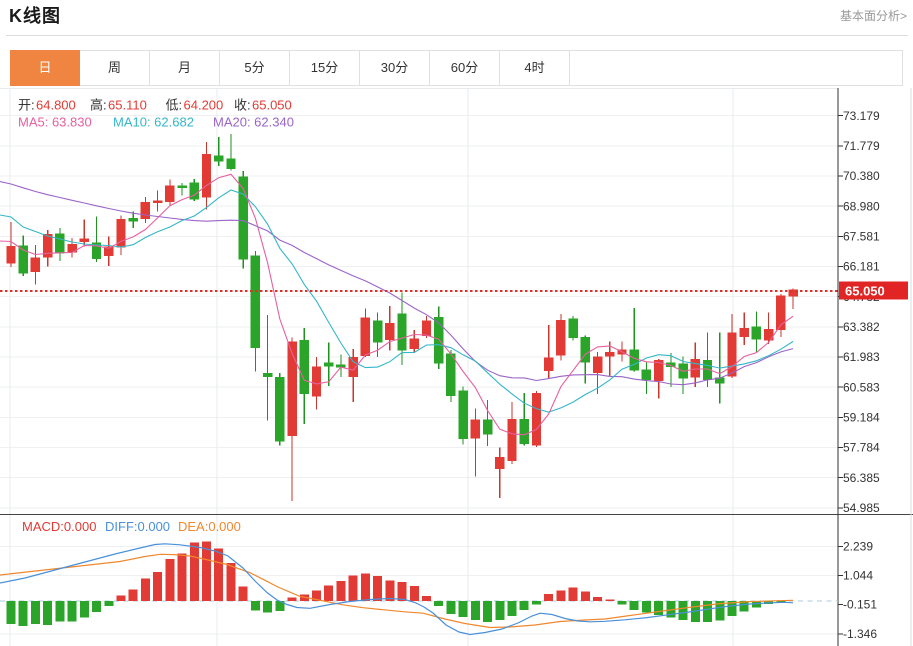 The image size is (913, 646). Describe the element at coordinates (858, 547) in the screenshot. I see `svg-text: 2.239` at that location.